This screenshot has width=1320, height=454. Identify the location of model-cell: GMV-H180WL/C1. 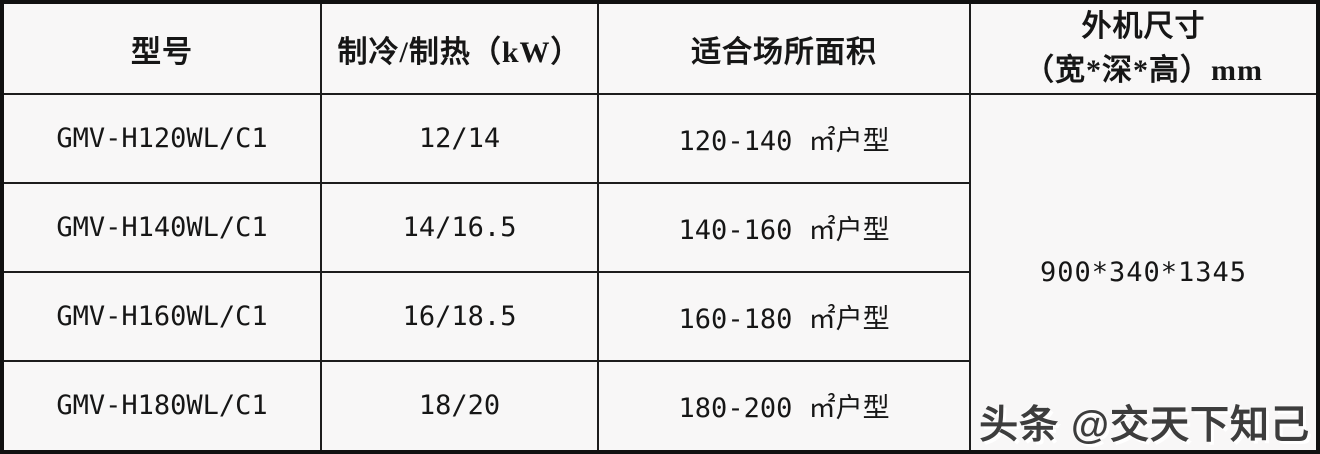
(161, 406).